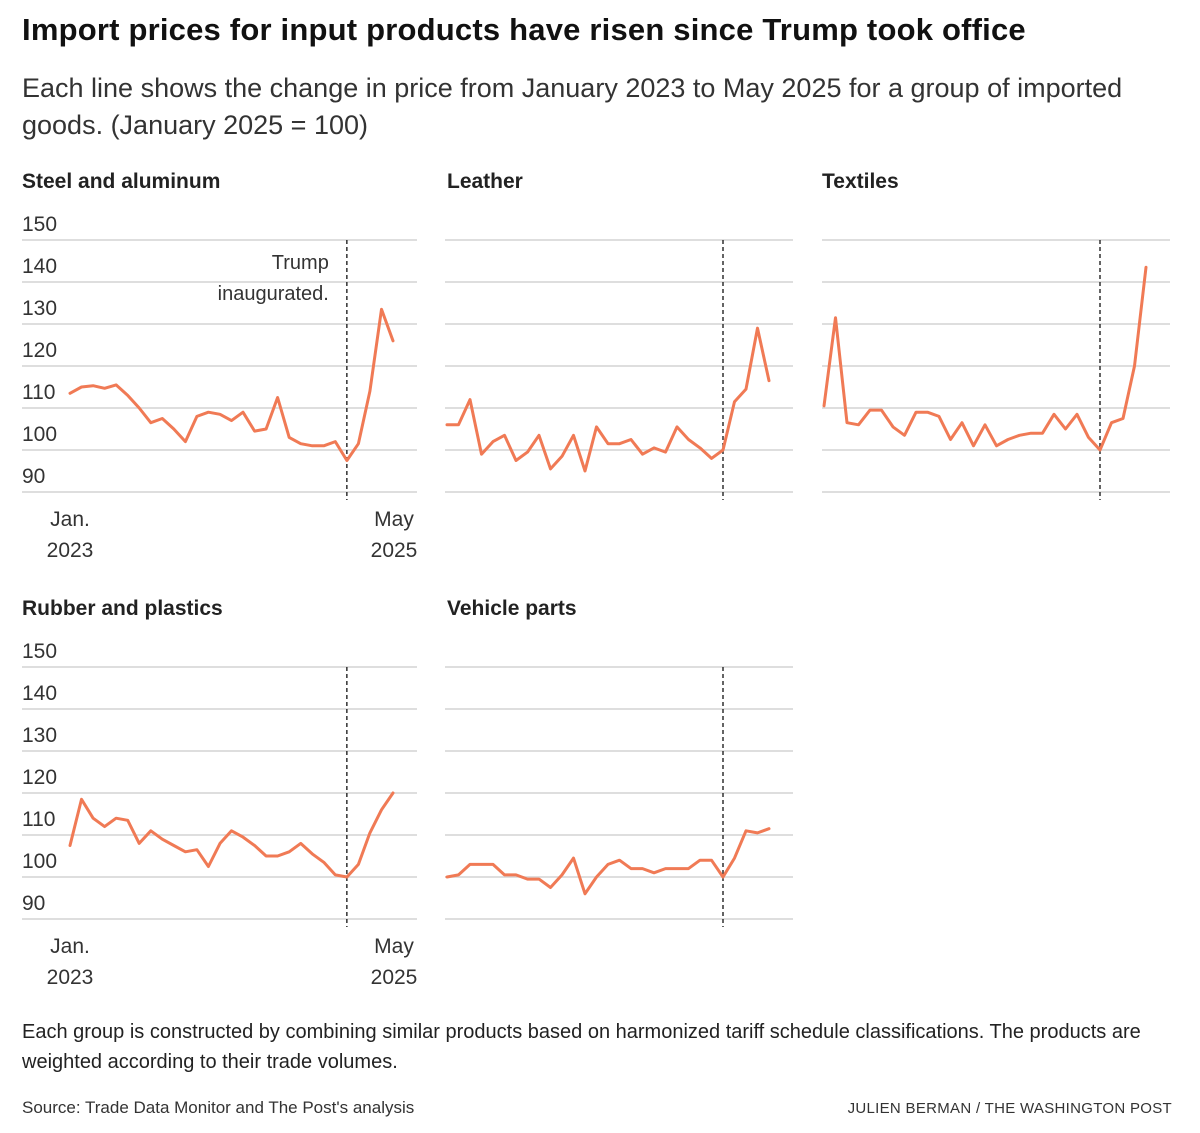  I want to click on panel-vehicle-parts: Vehicle parts, so click(619, 762).